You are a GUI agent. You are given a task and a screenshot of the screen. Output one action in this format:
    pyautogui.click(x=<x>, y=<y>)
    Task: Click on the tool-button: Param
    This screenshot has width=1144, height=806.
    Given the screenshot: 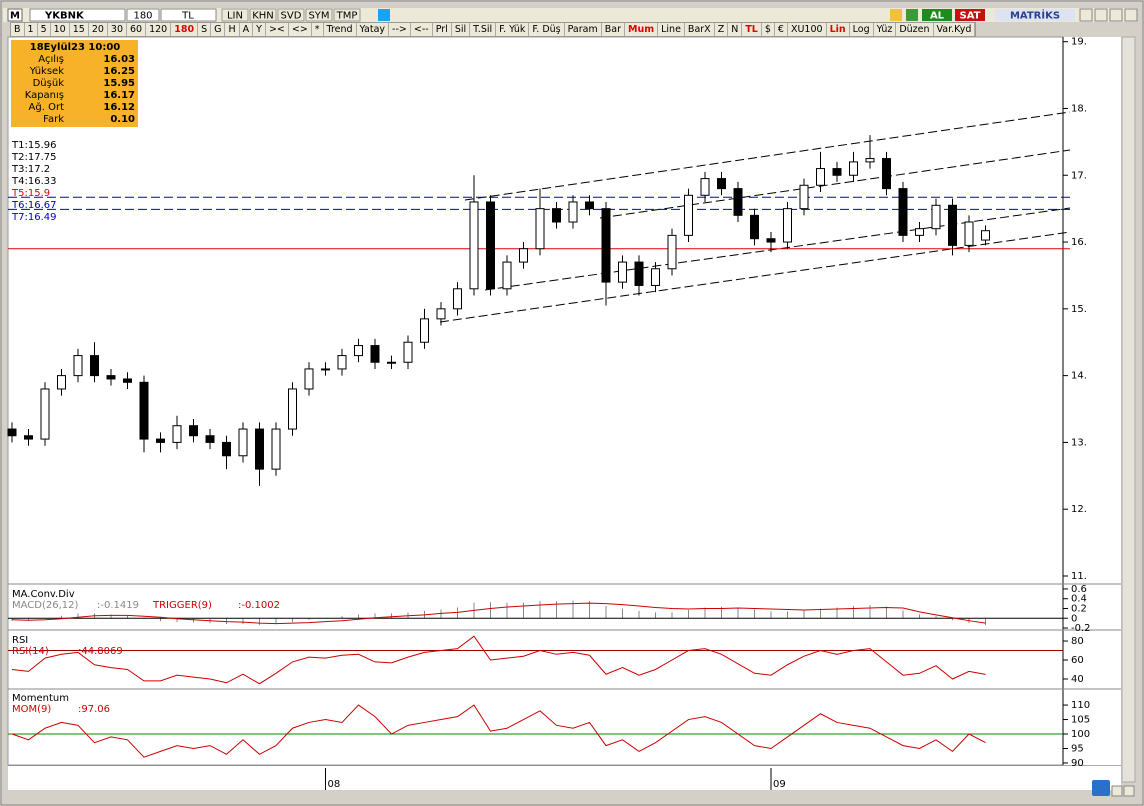 What is the action you would take?
    pyautogui.click(x=583, y=29)
    